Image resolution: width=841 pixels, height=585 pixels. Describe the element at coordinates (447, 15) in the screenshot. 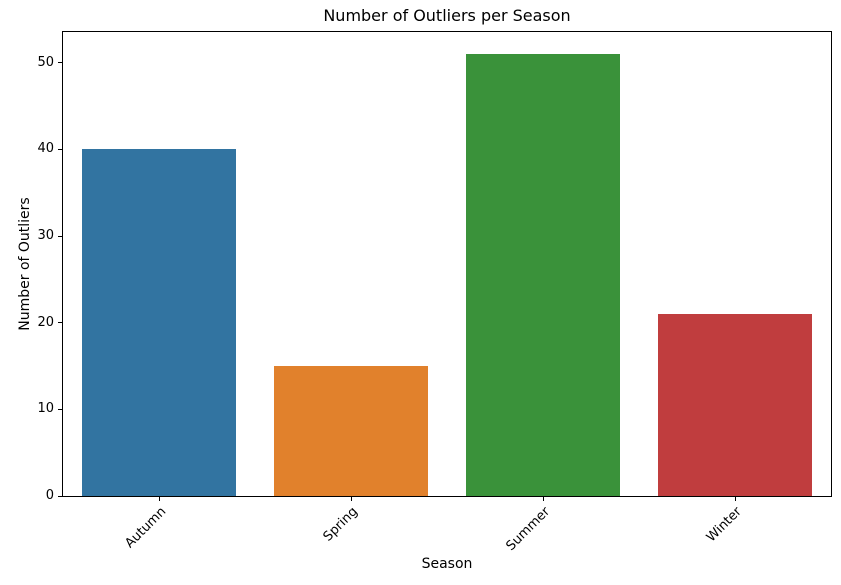

I see `chart-title: Number of Outliers per Season` at that location.